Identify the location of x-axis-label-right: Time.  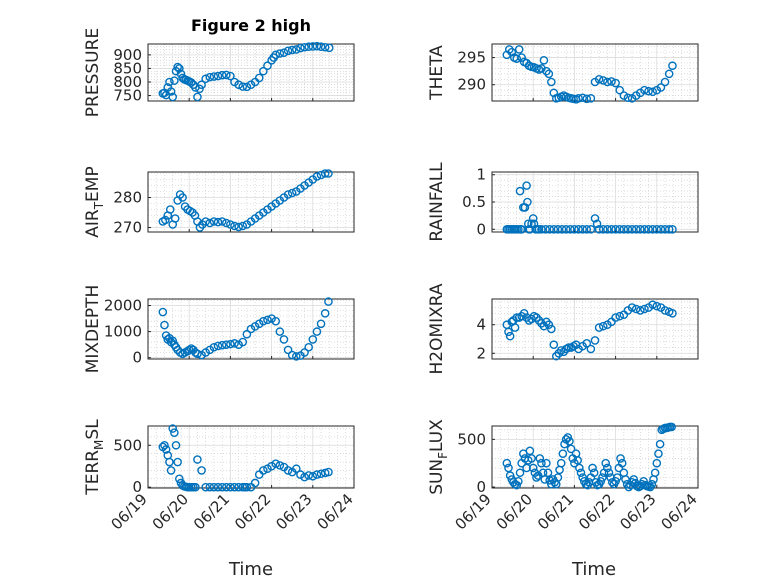
(593, 569).